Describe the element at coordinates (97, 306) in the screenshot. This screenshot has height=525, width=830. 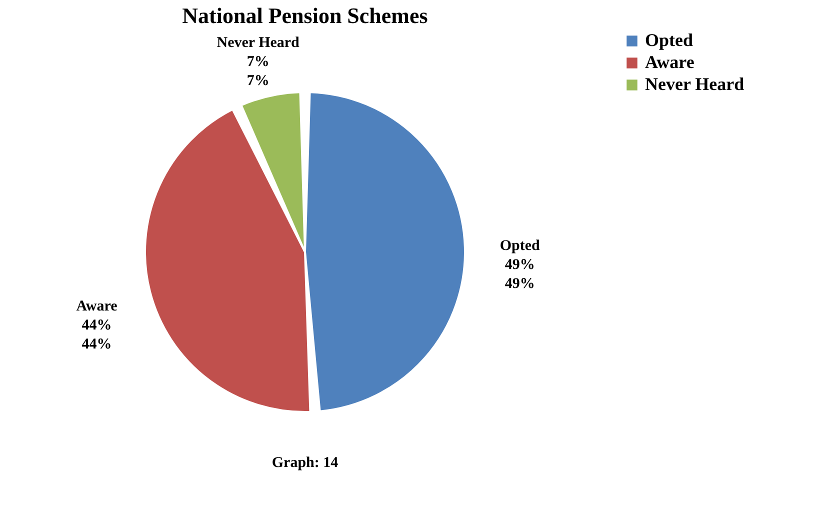
I see `slice-label: Aware` at that location.